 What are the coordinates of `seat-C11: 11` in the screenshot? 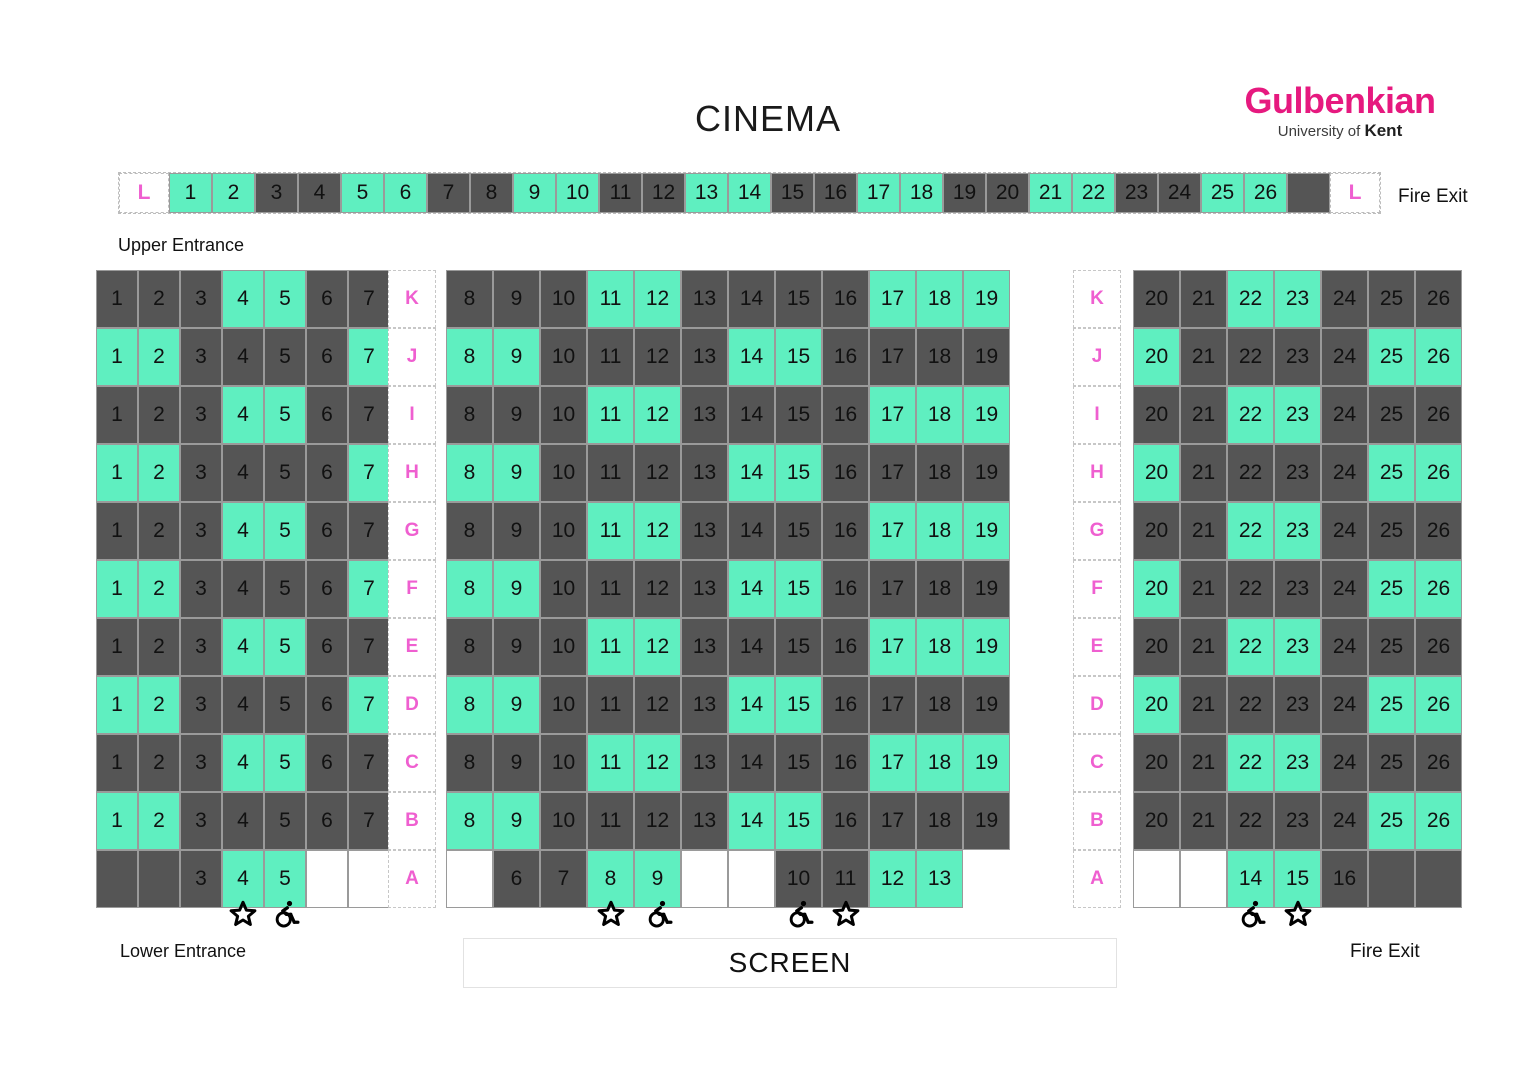 It's located at (610, 763).